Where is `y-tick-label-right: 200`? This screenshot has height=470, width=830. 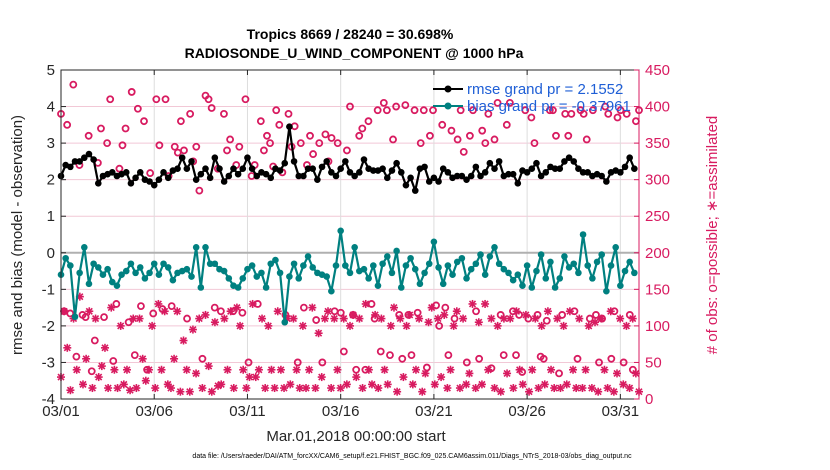 y-tick-label-right: 200 is located at coordinates (657, 253).